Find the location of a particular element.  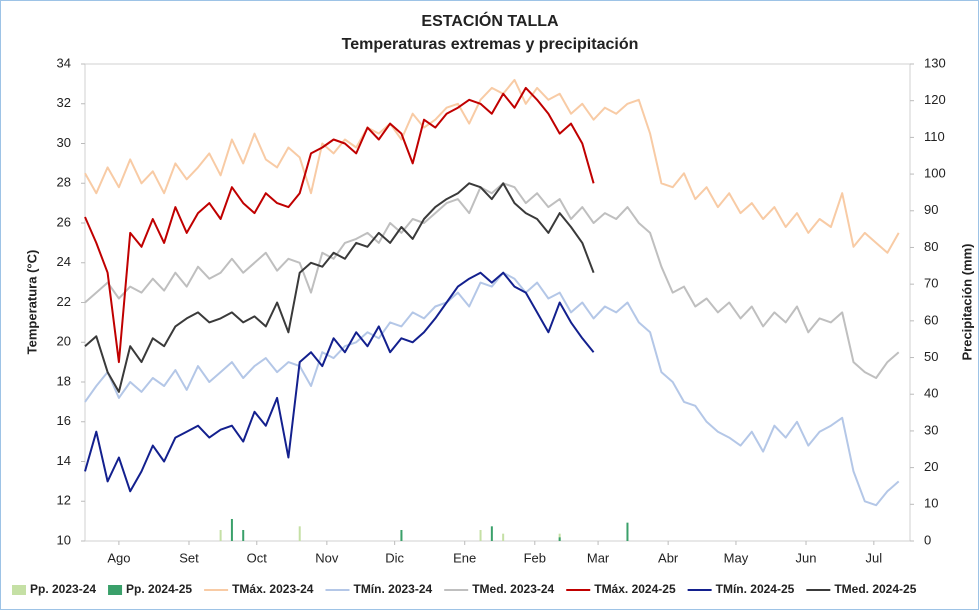

x-tick-label: Jul is located at coordinates (874, 557).